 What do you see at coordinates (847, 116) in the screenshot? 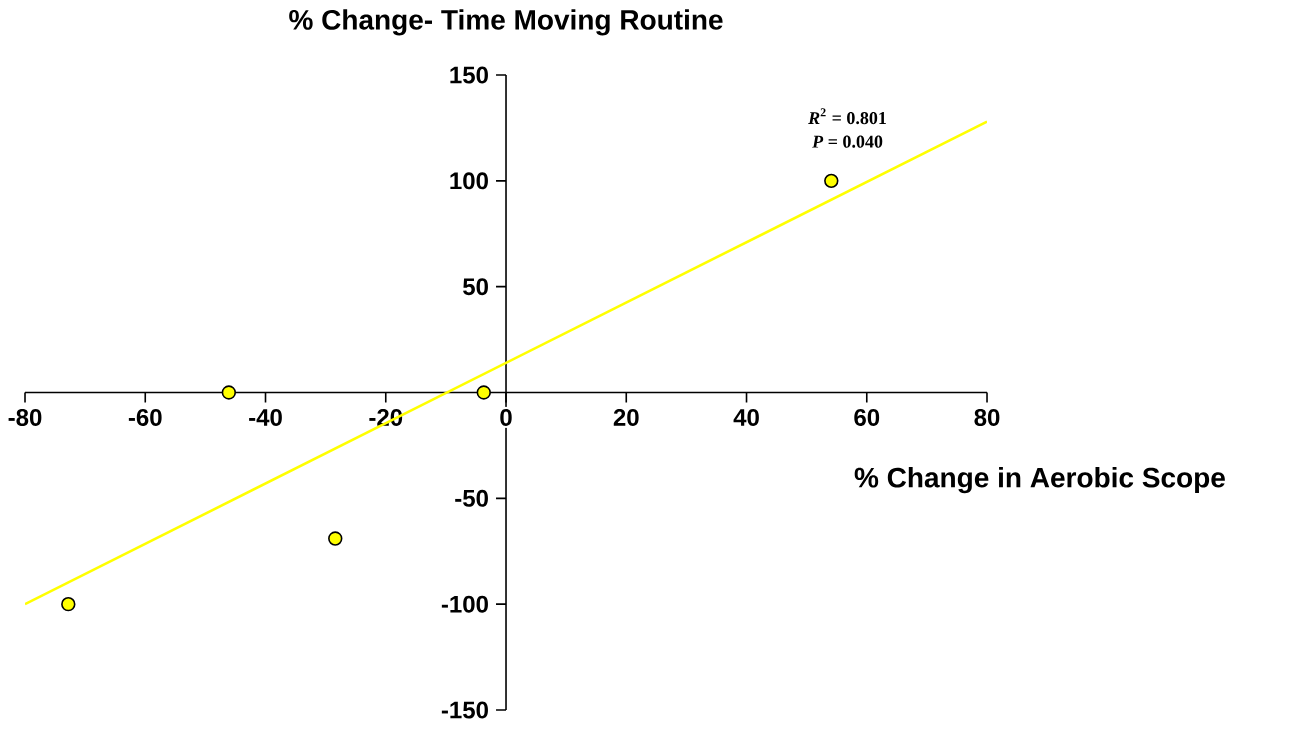
I see `annotation: R$^{2}$ = 0.801` at bounding box center [847, 116].